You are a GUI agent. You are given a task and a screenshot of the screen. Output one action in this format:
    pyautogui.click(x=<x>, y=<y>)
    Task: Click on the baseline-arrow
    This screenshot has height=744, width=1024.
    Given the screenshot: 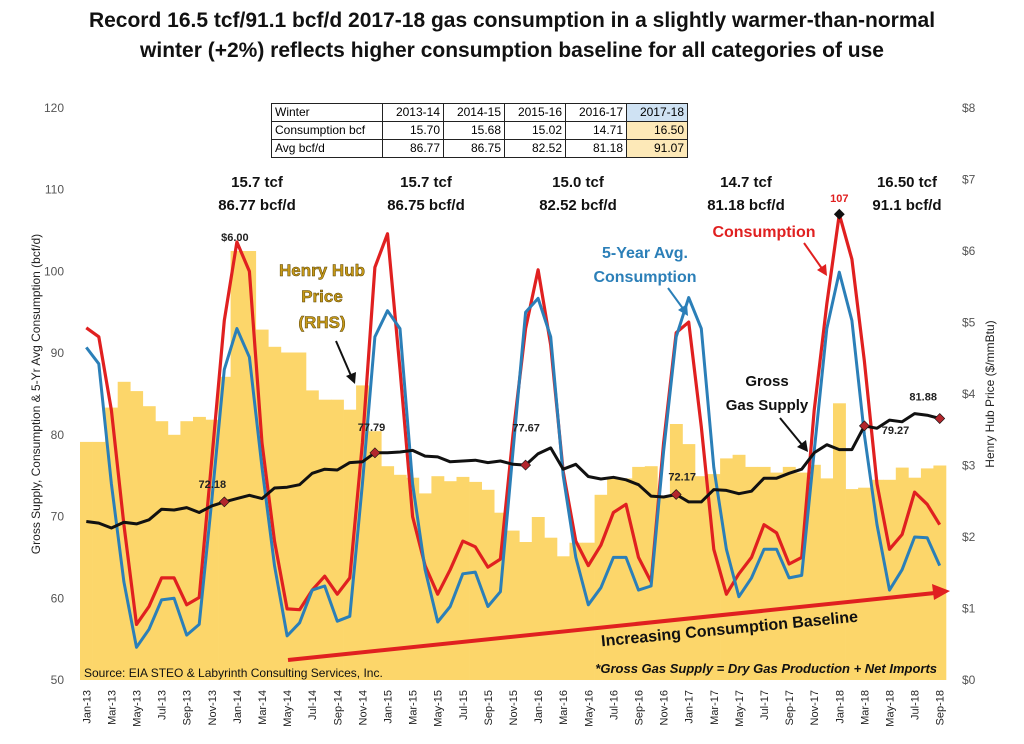 What is the action you would take?
    pyautogui.click(x=611, y=626)
    